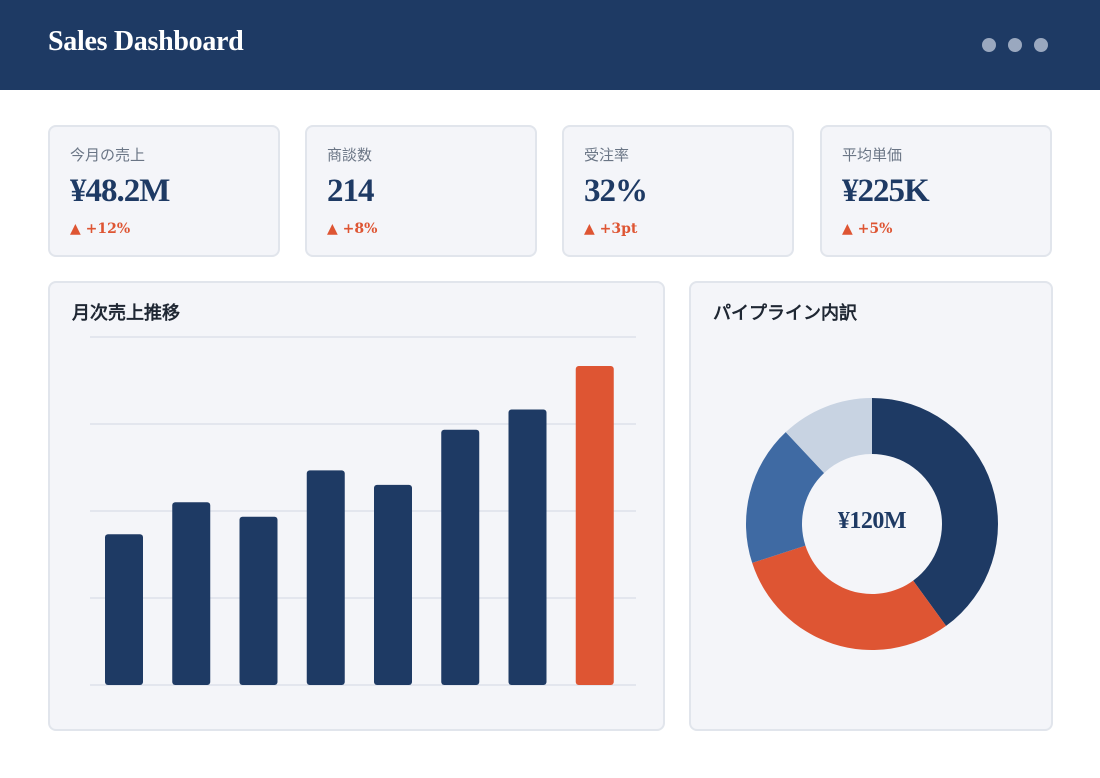 The width and height of the screenshot is (1100, 778). Describe the element at coordinates (867, 229) in the screenshot. I see `kpi-delta: ▲ +5%` at that location.